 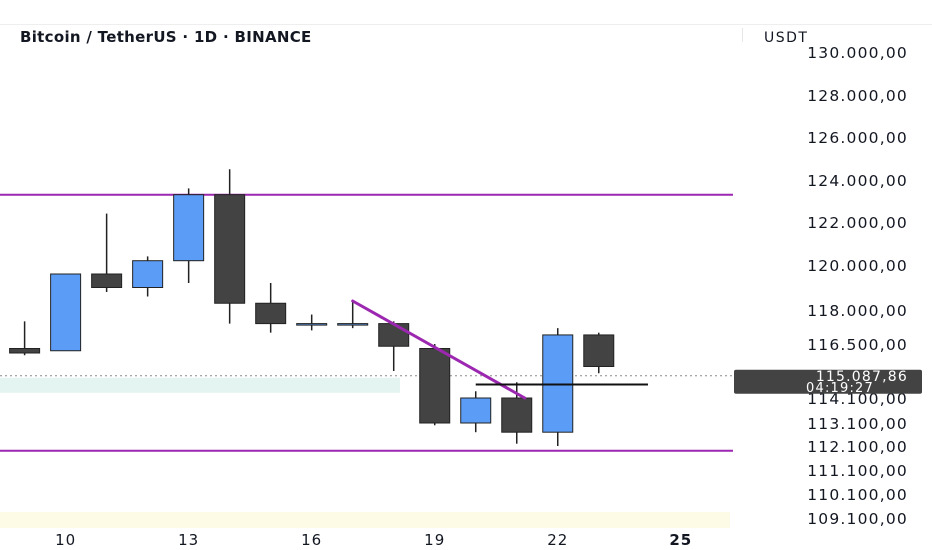 I want to click on candle-countdown: 04:19:27, so click(x=840, y=388).